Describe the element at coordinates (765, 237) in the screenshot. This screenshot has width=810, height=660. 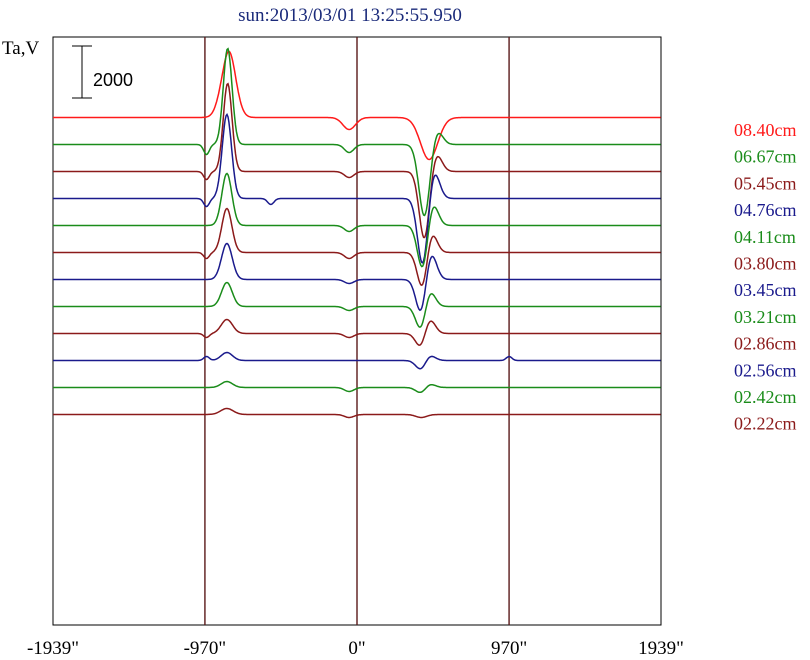
I see `legend-item-4: 04.11cm` at that location.